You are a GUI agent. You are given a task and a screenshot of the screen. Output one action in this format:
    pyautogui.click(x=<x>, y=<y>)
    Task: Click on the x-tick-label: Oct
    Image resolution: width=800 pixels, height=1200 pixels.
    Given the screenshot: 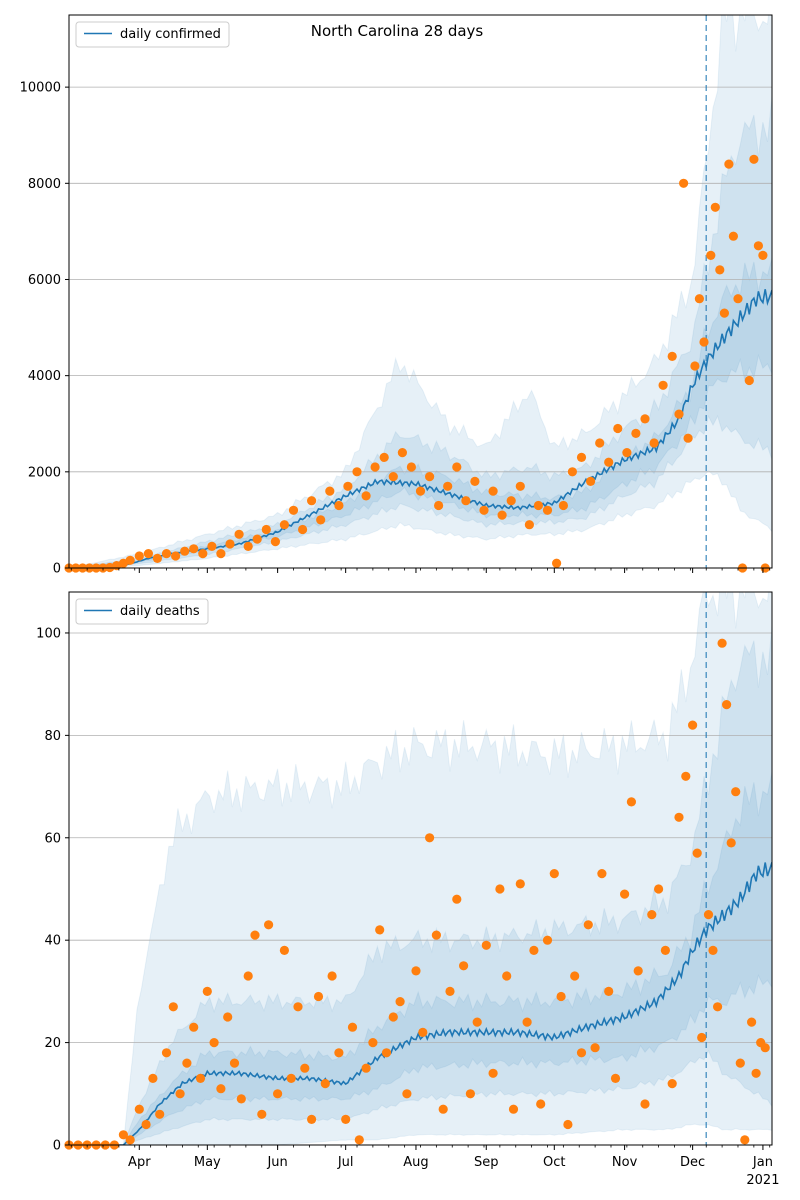 What is the action you would take?
    pyautogui.click(x=554, y=1162)
    